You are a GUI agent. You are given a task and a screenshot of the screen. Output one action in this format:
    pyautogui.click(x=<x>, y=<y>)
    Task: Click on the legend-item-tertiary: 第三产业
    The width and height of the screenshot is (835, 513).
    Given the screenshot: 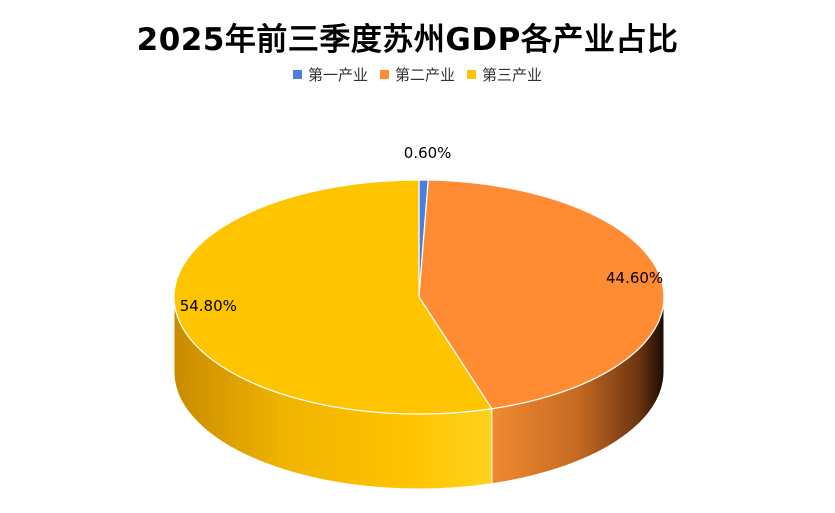 What is the action you would take?
    pyautogui.click(x=504, y=74)
    